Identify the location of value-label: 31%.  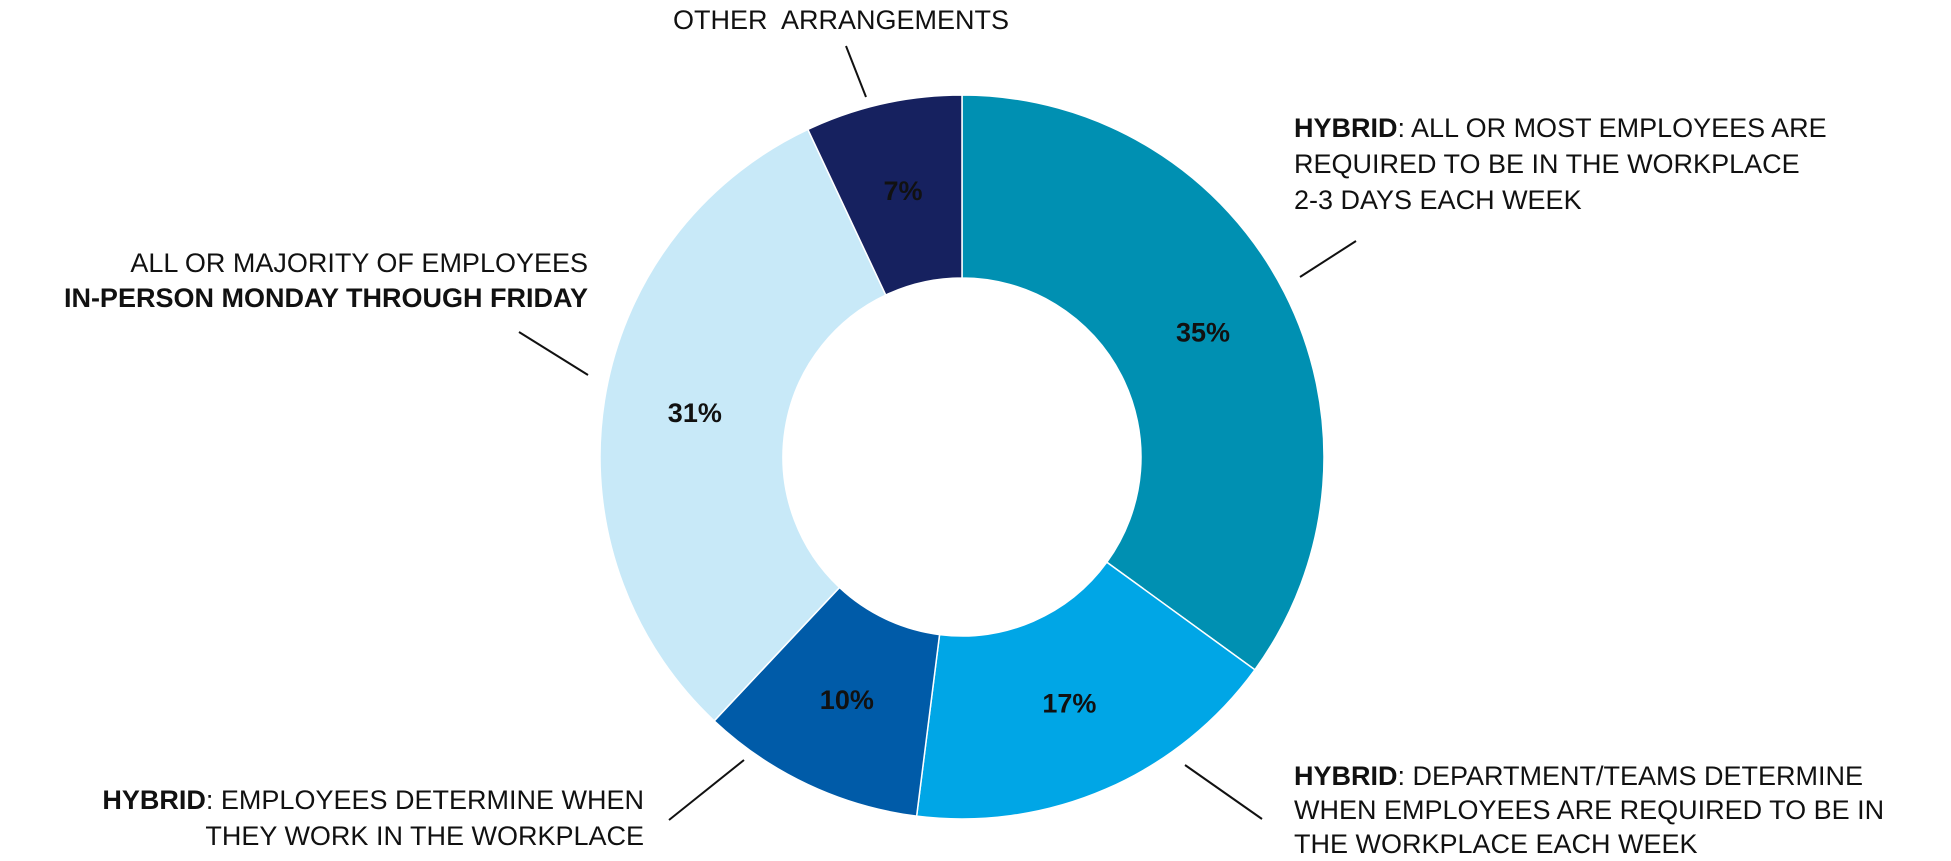
(695, 413).